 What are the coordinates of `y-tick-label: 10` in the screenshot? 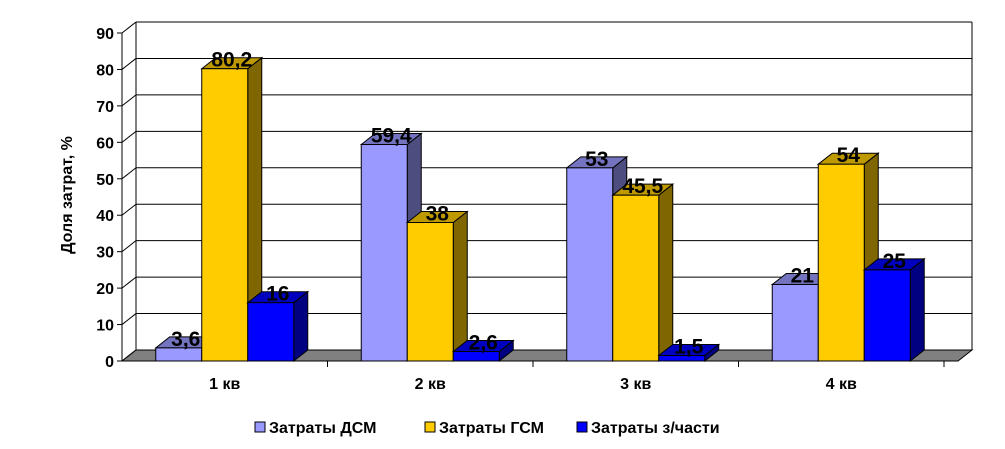 It's located at (105, 326).